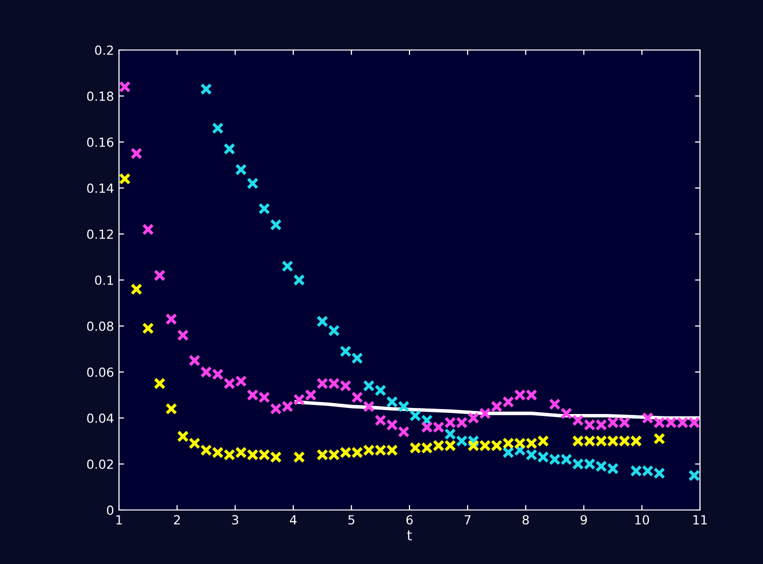  Describe the element at coordinates (100, 234) in the screenshot. I see `y-tick-label: 0.12` at that location.